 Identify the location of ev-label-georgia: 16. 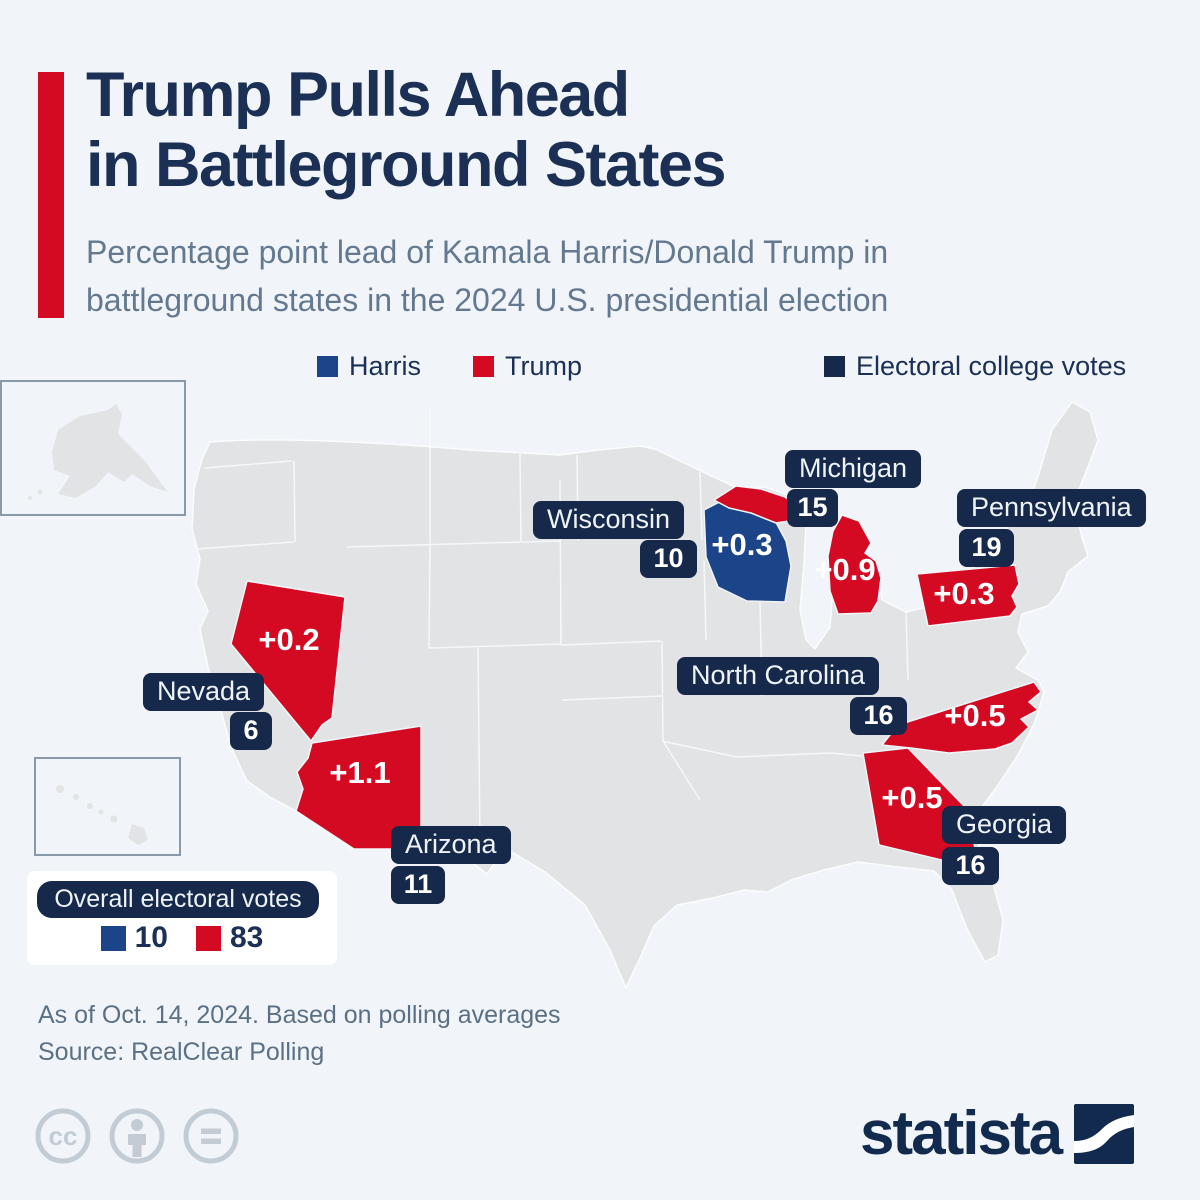
(970, 866).